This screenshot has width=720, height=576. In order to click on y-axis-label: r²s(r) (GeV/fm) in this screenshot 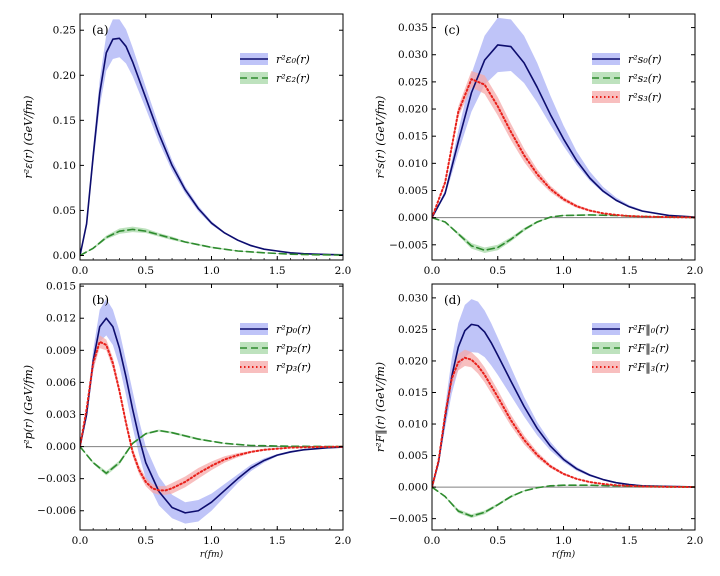, I will do `click(380, 137)`.